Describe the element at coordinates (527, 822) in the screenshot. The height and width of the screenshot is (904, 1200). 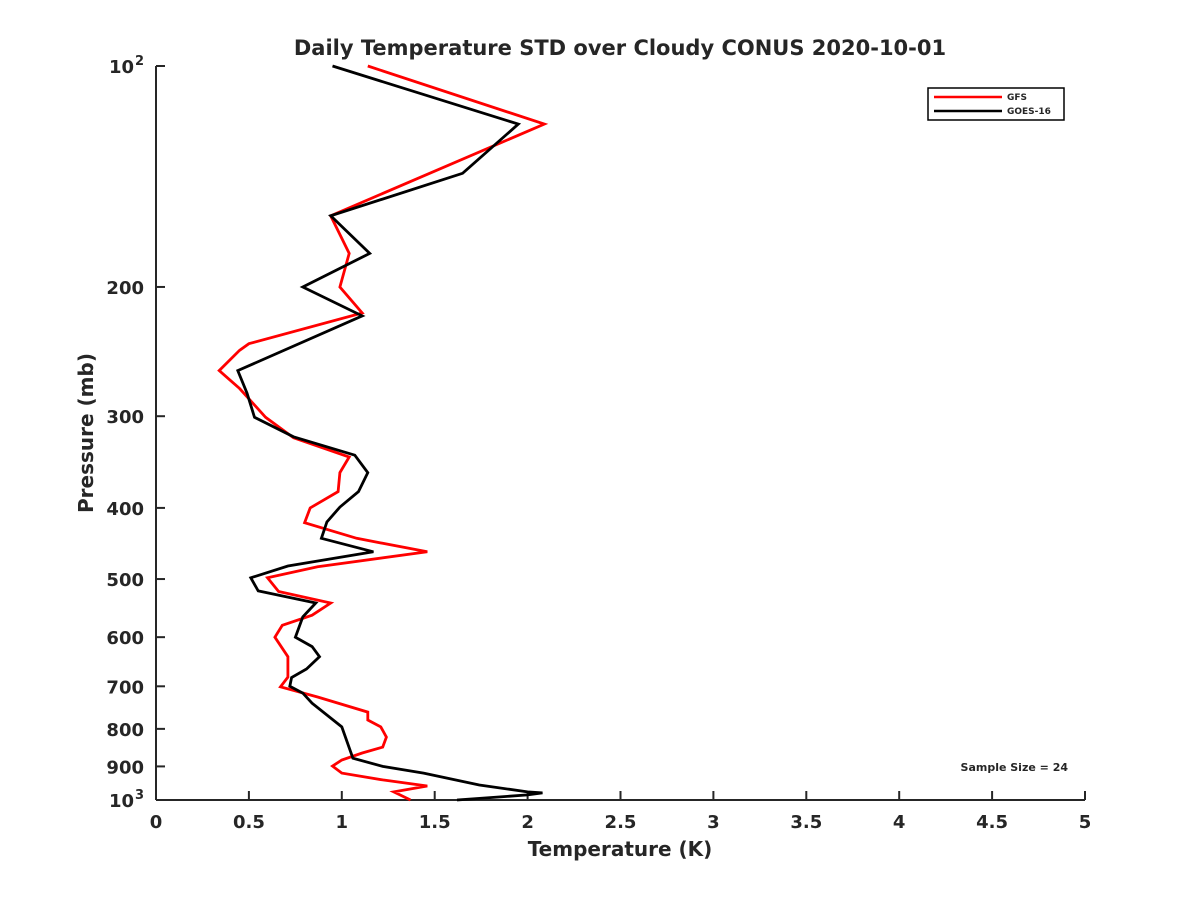
I see `x-tick-label: 2` at that location.